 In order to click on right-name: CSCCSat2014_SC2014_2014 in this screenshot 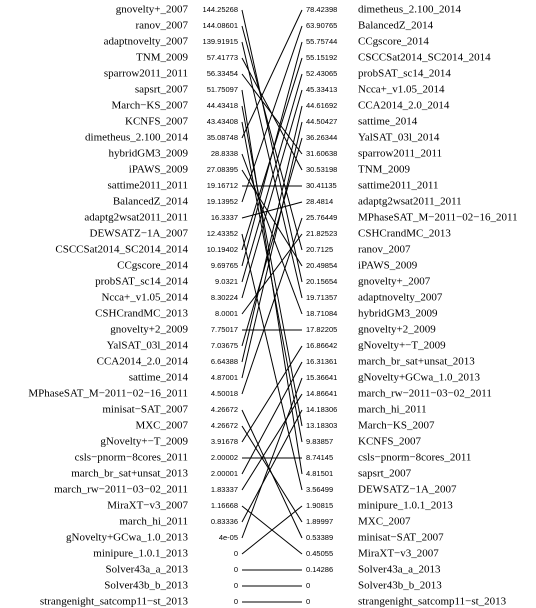, I will do `click(424, 58)`.